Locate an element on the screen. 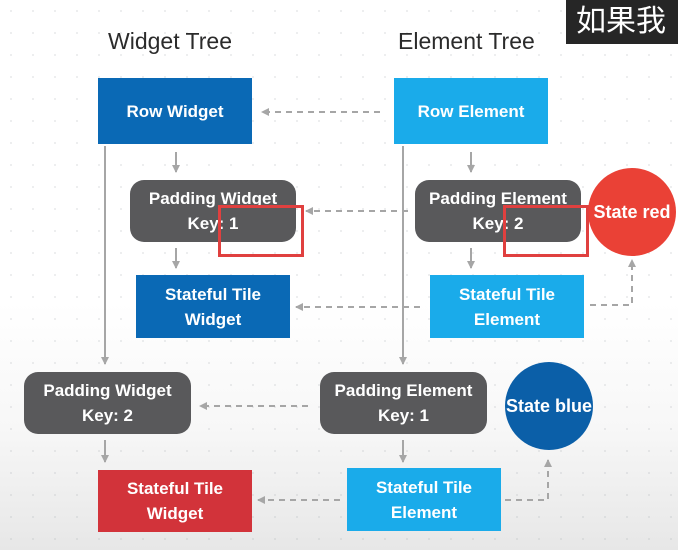 The height and width of the screenshot is (550, 678). element-key-highlight is located at coordinates (546, 231).